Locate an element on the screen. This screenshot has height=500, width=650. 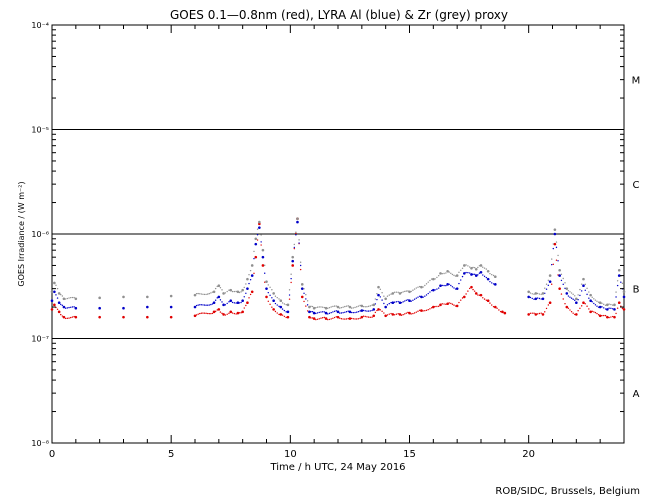
x-tick-label: 15 is located at coordinates (409, 454).